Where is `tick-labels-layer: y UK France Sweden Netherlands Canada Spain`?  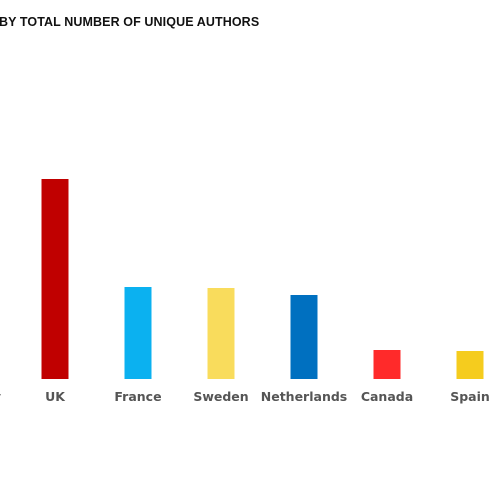
tick-labels-layer: y UK France Sweden Netherlands Canada Spain is located at coordinates (245, 396).